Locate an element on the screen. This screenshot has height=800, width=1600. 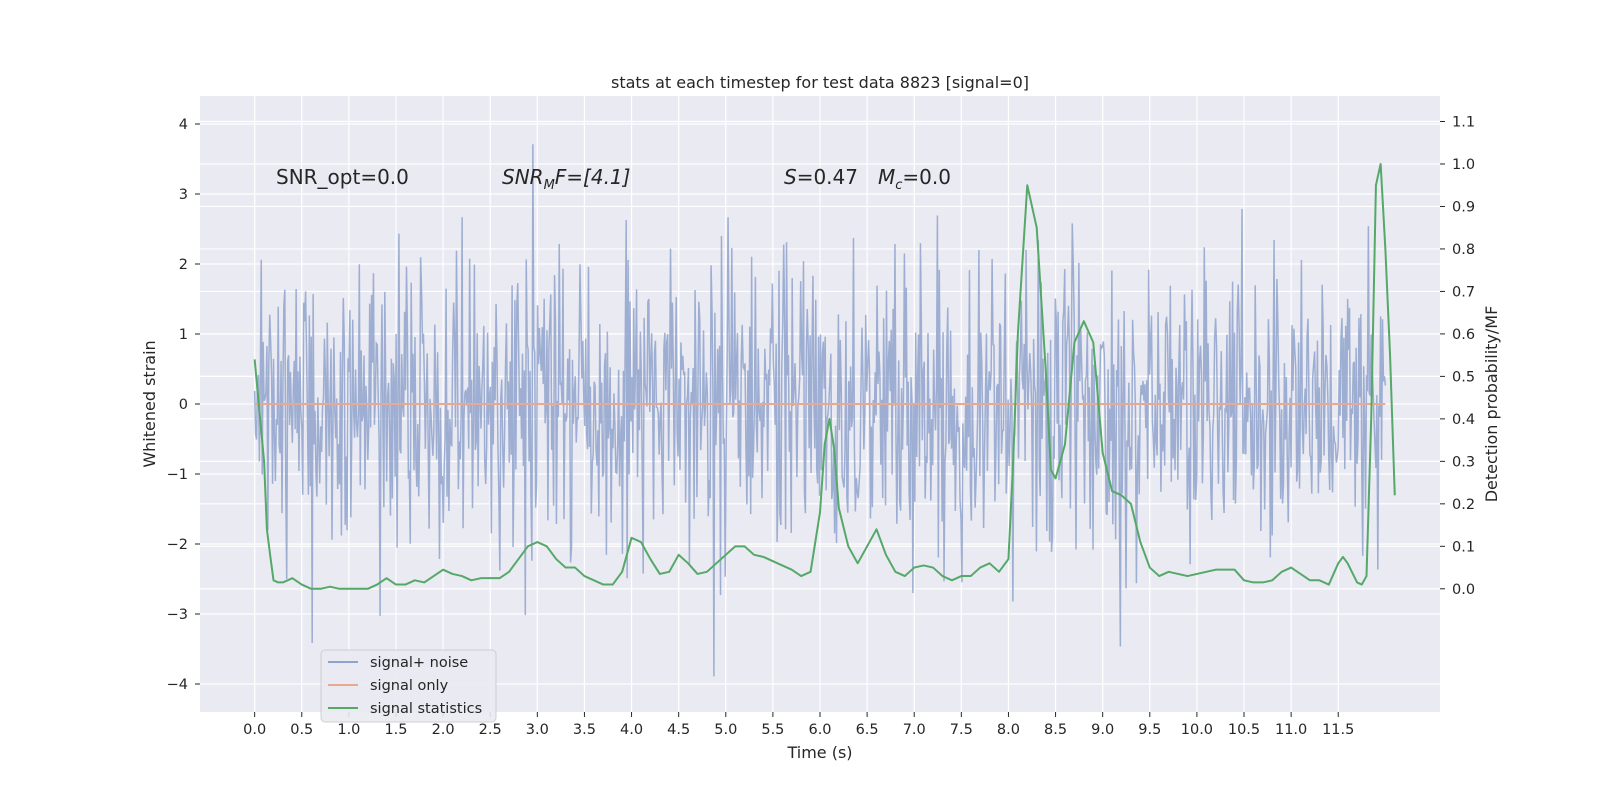
annotation-mc: Mc=0.0 is located at coordinates (914, 179).